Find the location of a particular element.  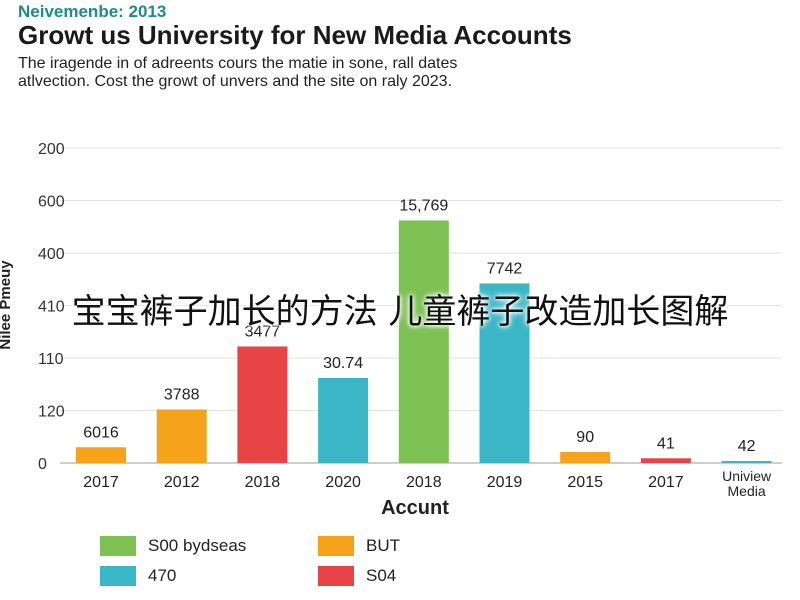

legend-label: S00 bydseas is located at coordinates (197, 545).